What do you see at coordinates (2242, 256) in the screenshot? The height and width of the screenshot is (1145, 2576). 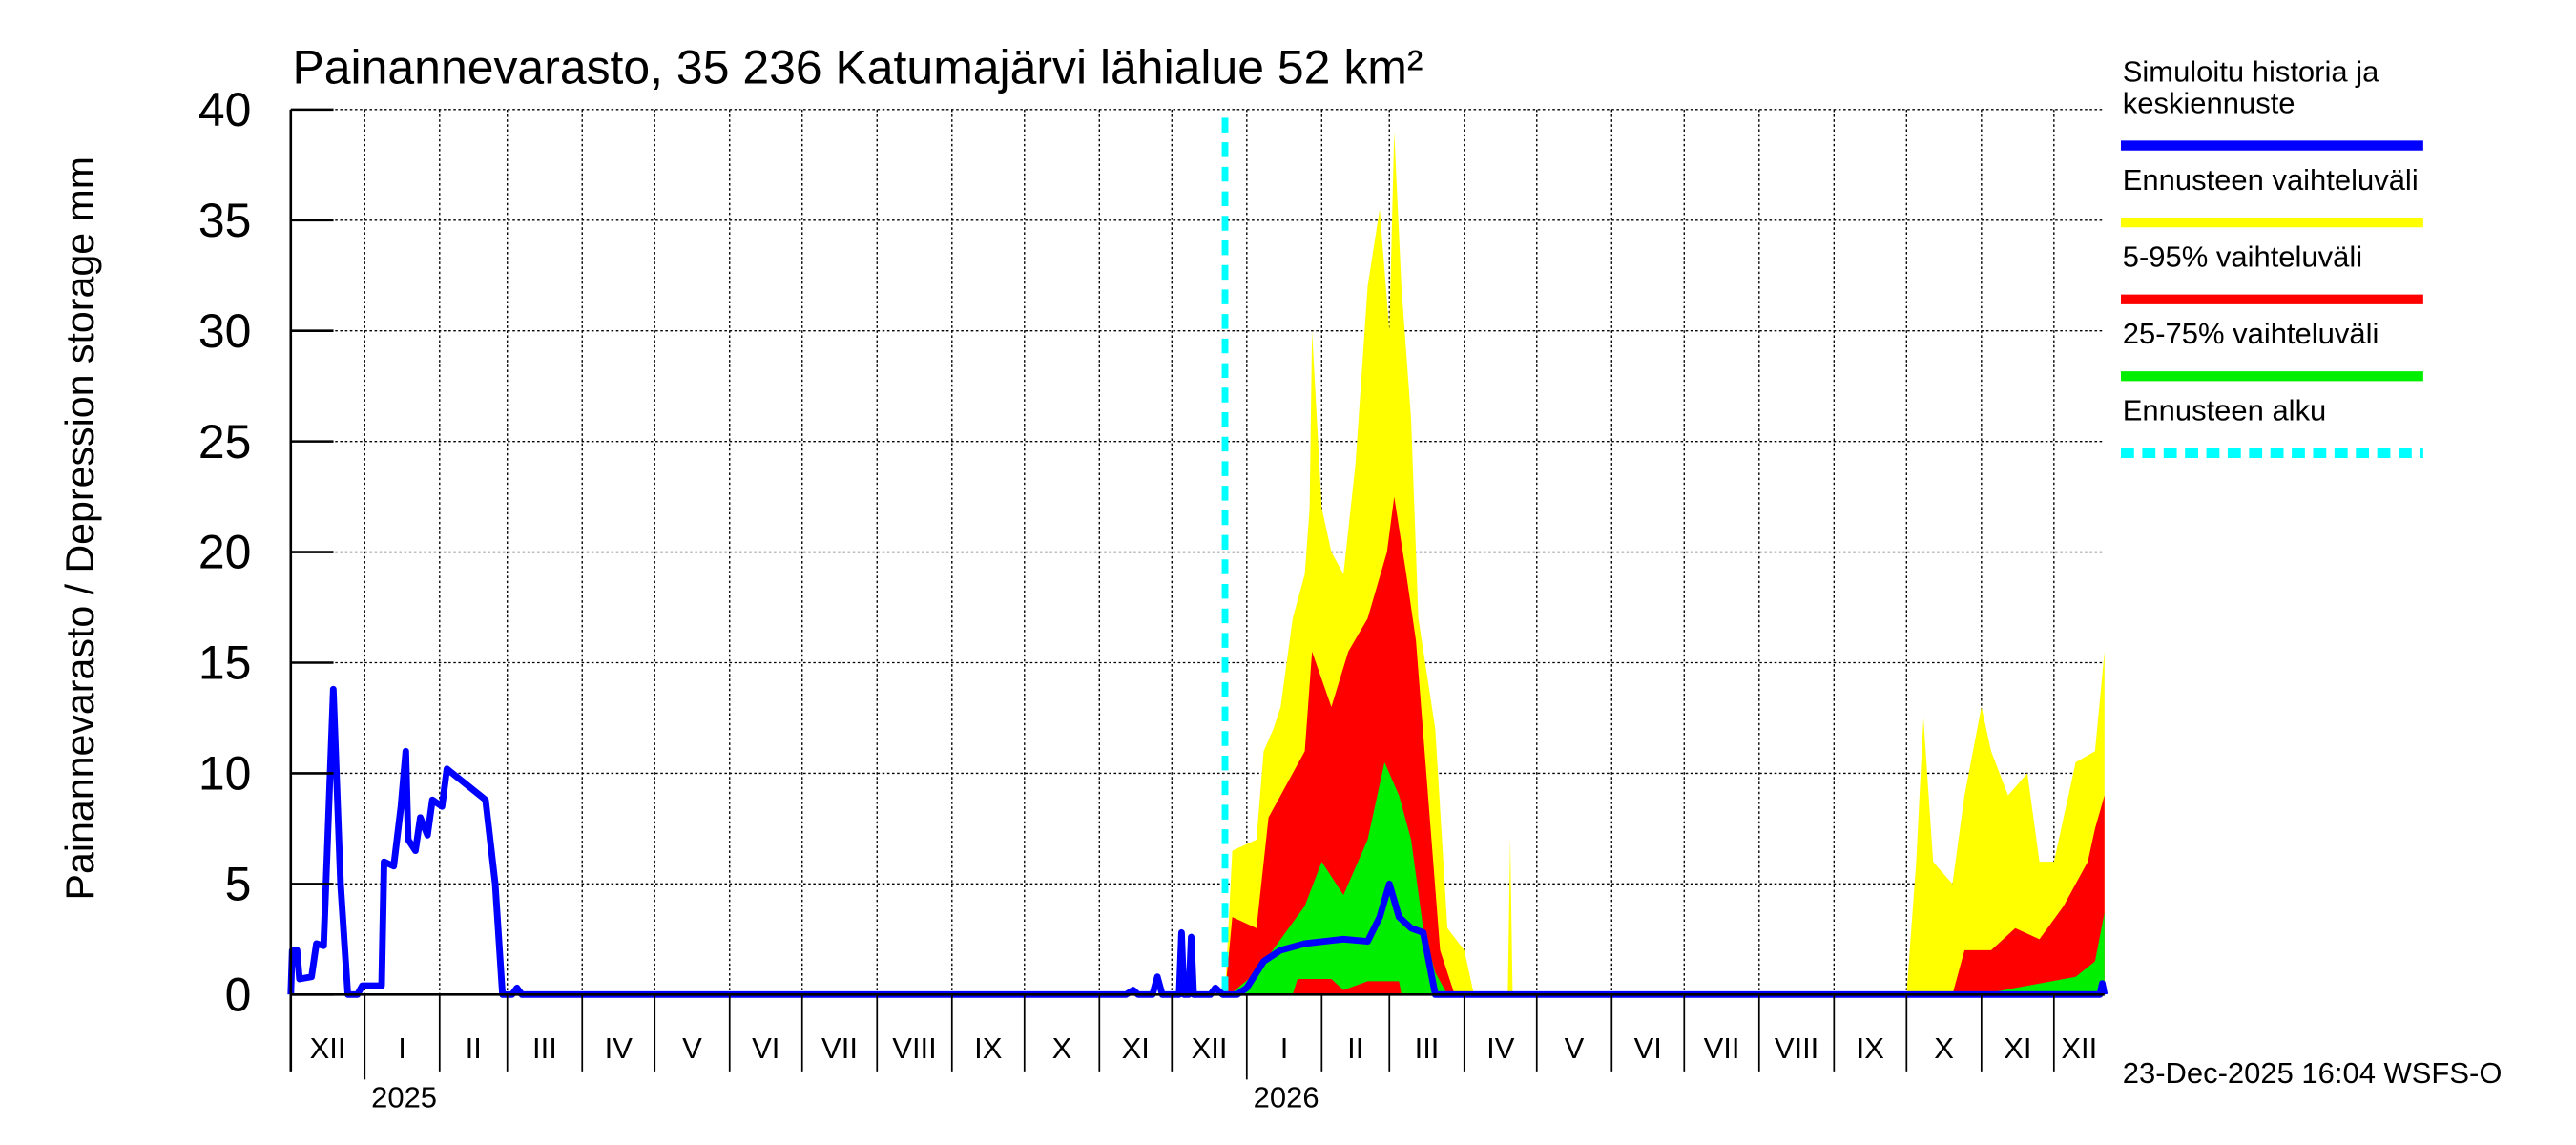 I see `legend-label: 5-95% vaihteluväli` at bounding box center [2242, 256].